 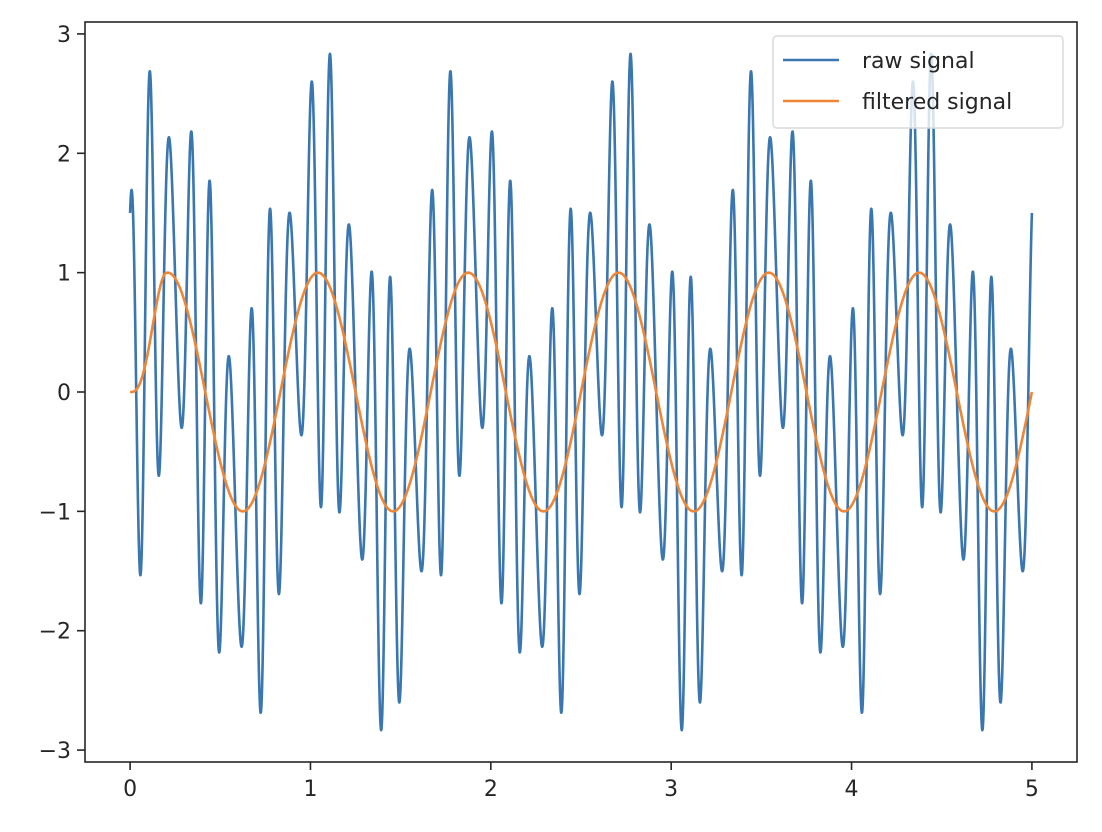 What do you see at coordinates (310, 789) in the screenshot?
I see `x-tick-label: 1` at bounding box center [310, 789].